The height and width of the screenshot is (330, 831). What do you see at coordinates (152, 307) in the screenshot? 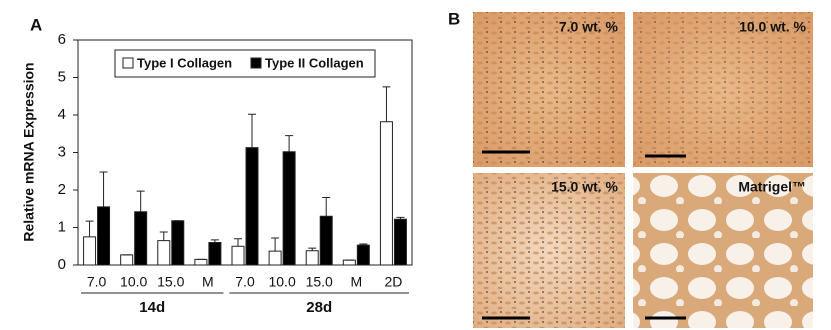
I see `group-label: 14d` at bounding box center [152, 307].